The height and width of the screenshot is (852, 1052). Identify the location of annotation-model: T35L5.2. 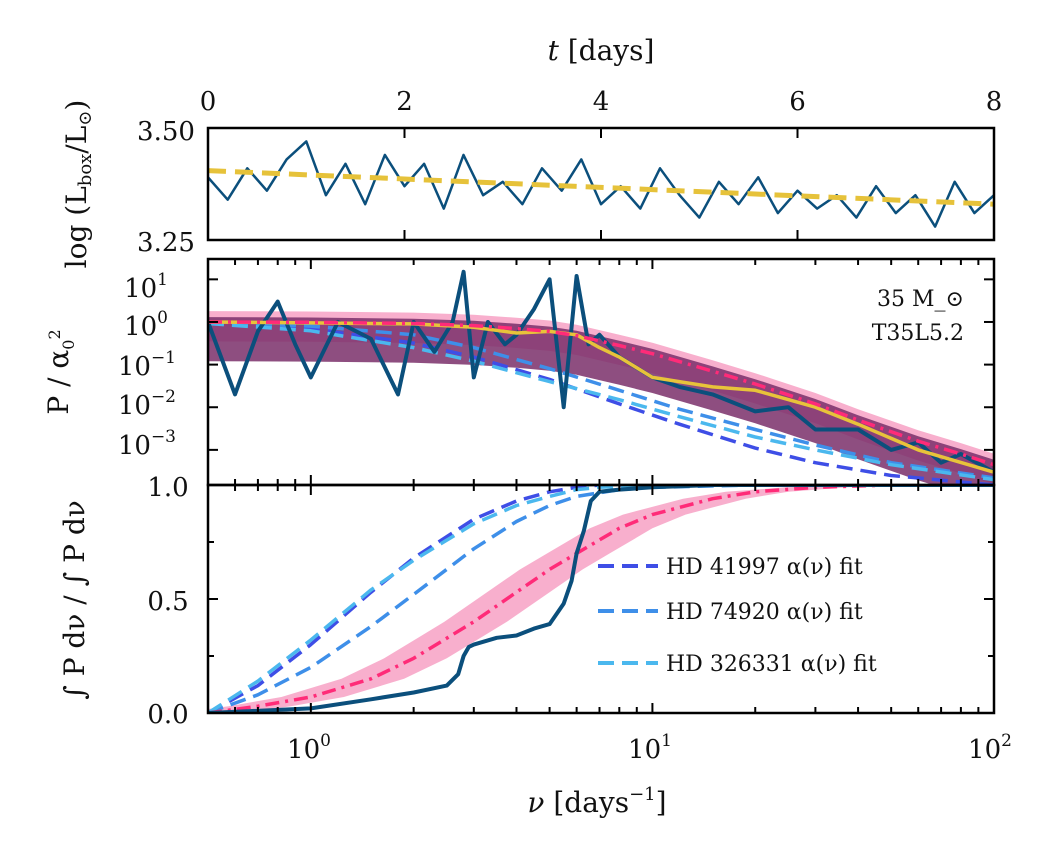
(918, 333).